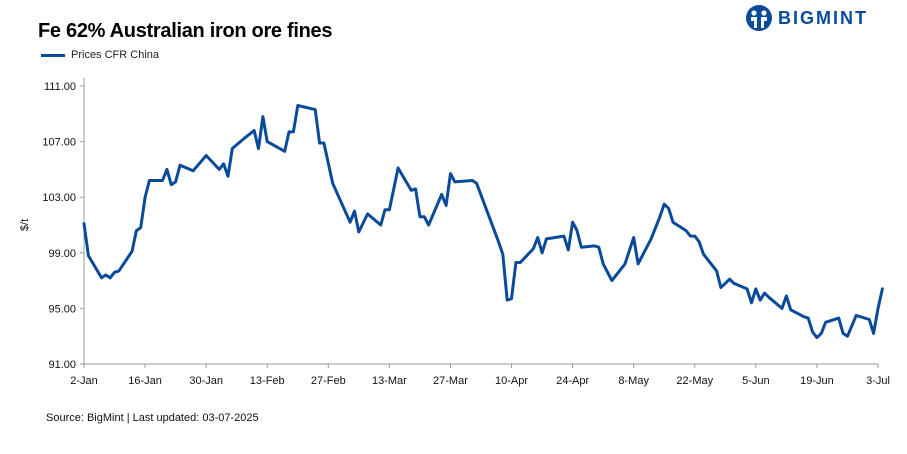  Describe the element at coordinates (633, 381) in the screenshot. I see `x-tick-label: 8-May` at that location.